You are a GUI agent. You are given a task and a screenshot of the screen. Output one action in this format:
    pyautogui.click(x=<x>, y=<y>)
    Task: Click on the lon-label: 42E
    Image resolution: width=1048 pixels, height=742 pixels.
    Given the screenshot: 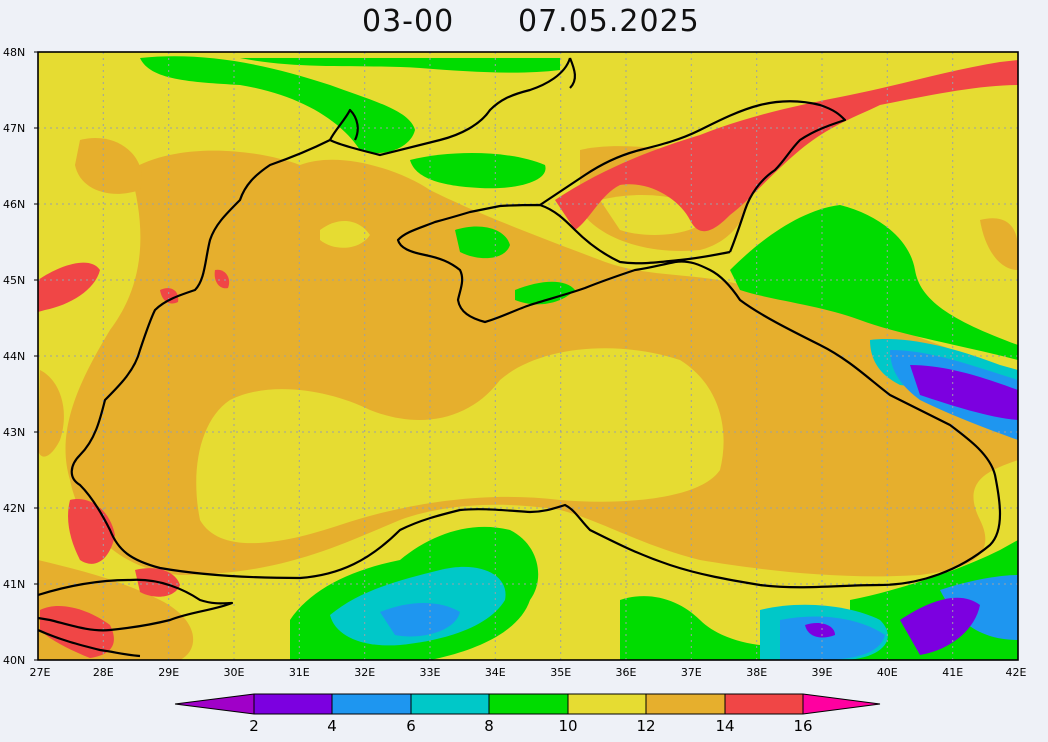 What is the action you would take?
    pyautogui.click(x=1016, y=672)
    